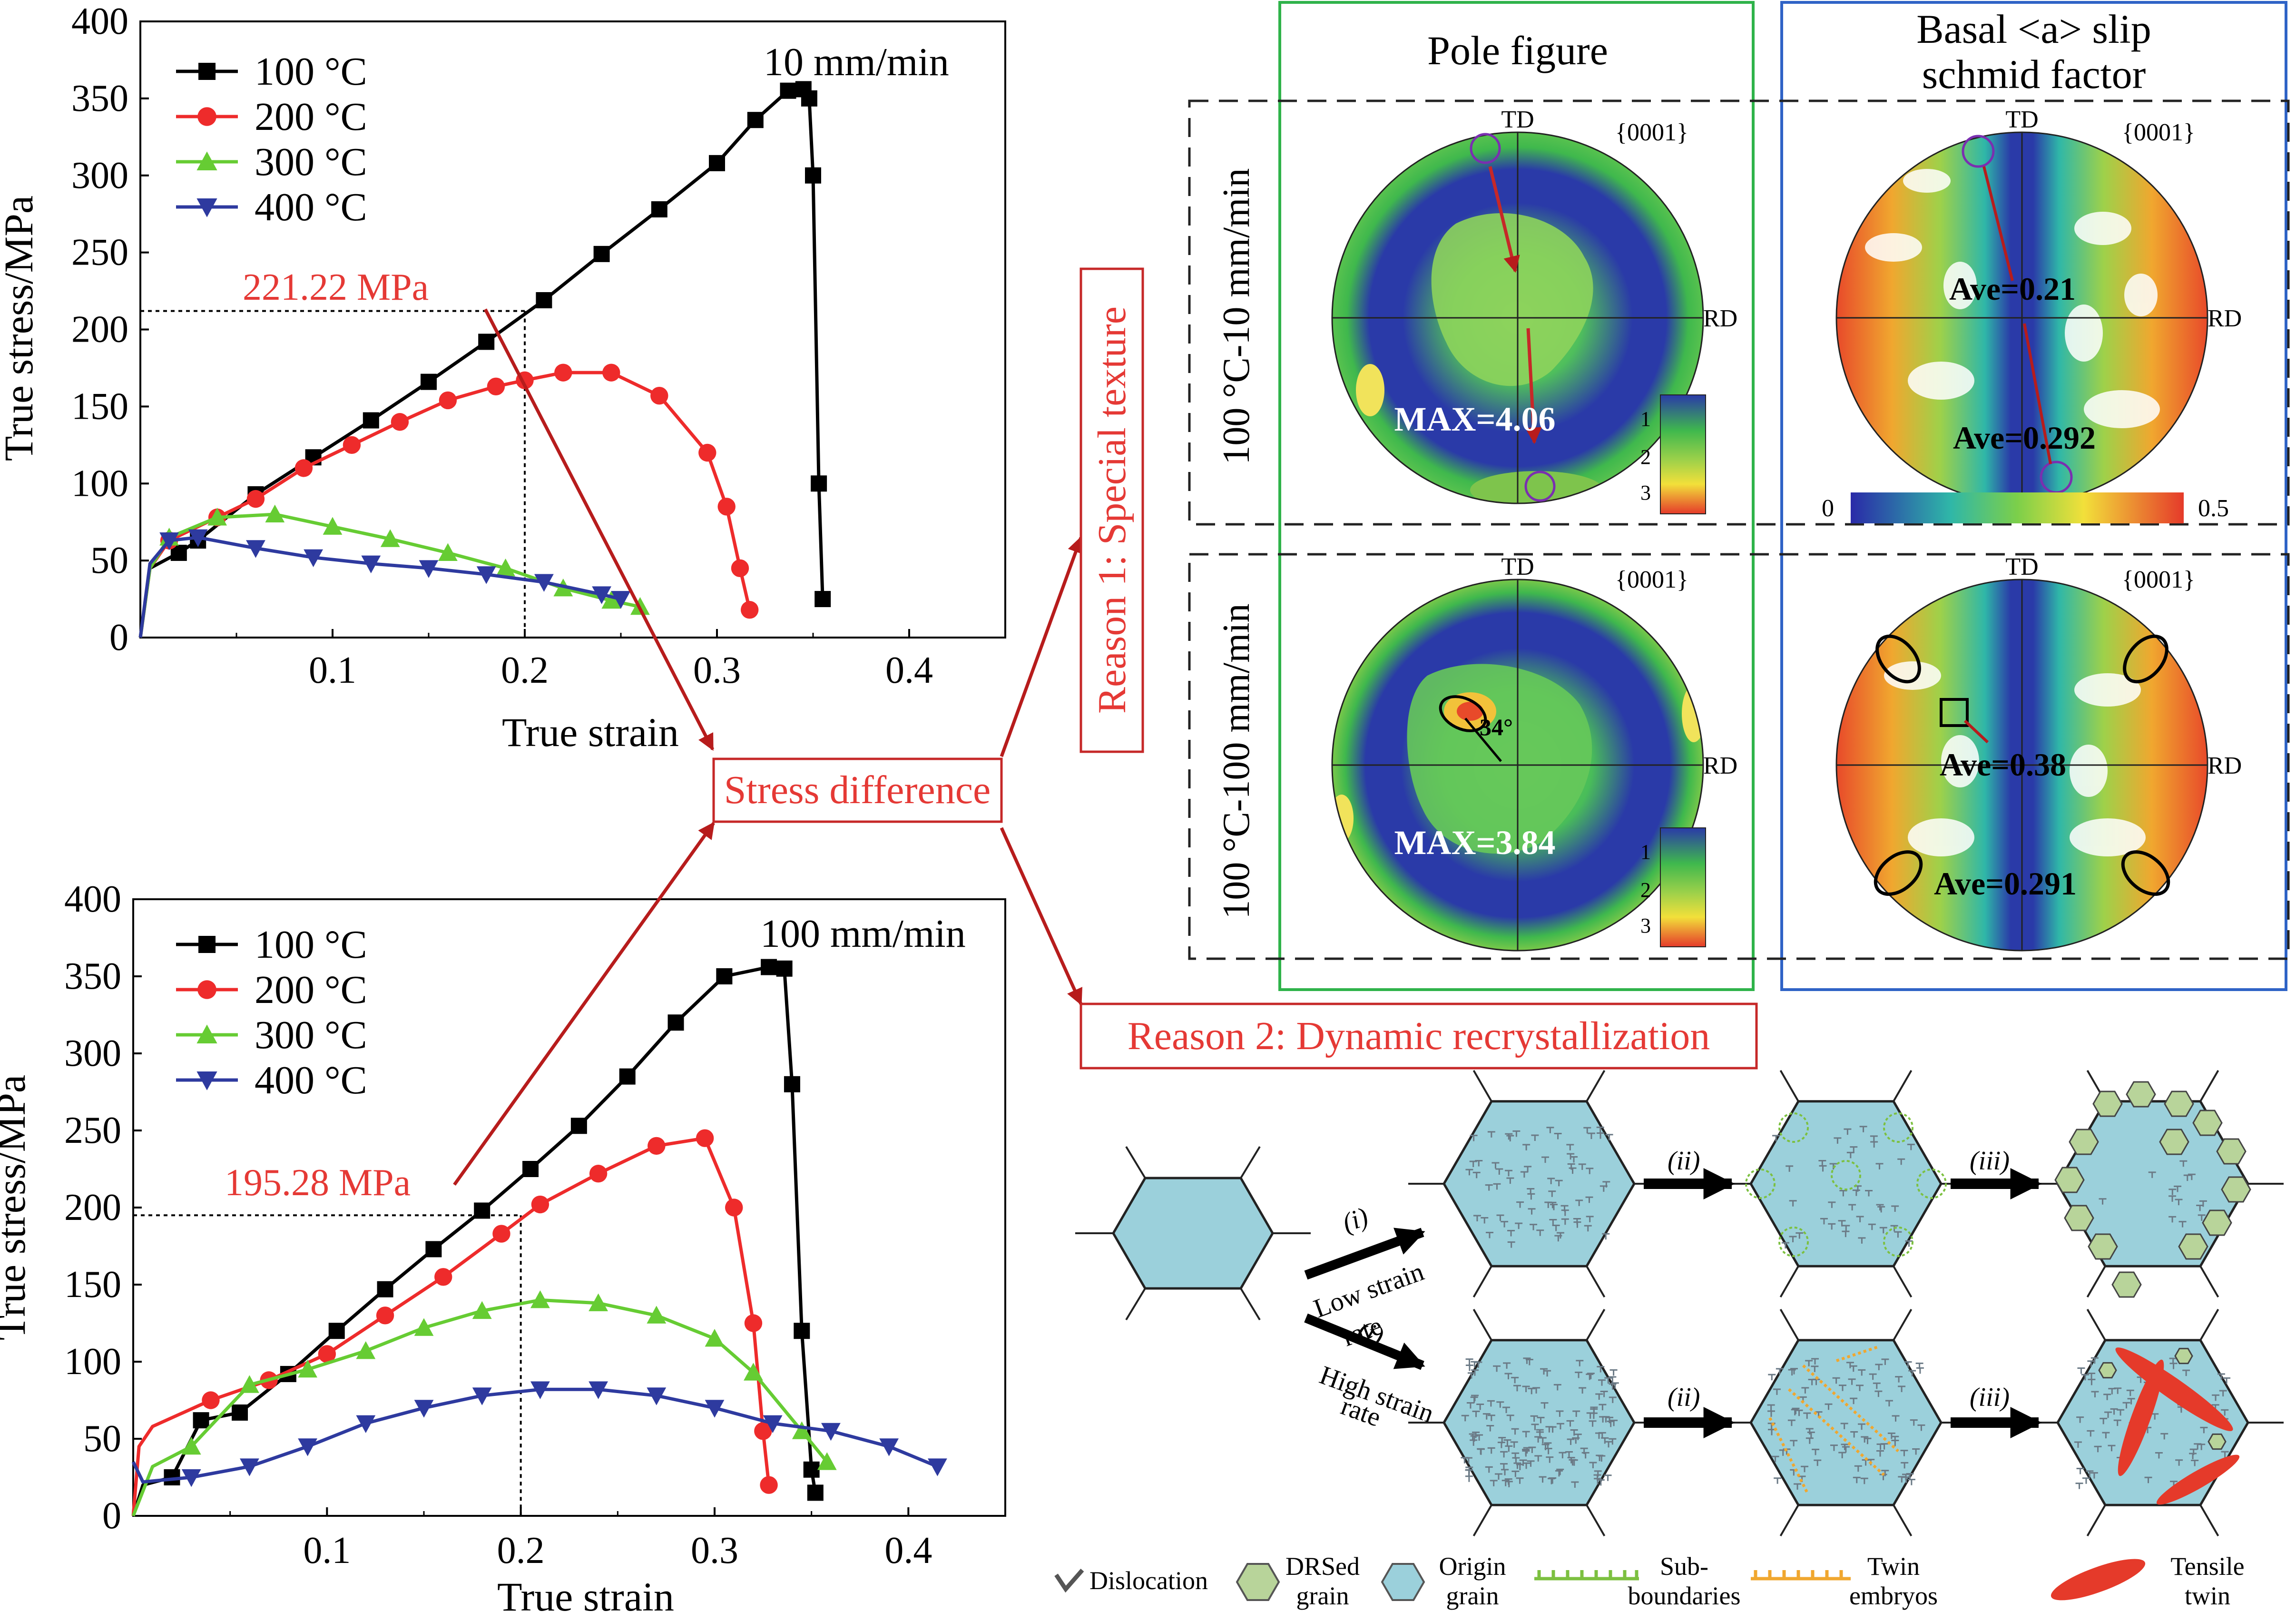 This screenshot has height=1621, width=2296. What do you see at coordinates (909, 670) in the screenshot?
I see `x-tick-label: 0.4` at bounding box center [909, 670].